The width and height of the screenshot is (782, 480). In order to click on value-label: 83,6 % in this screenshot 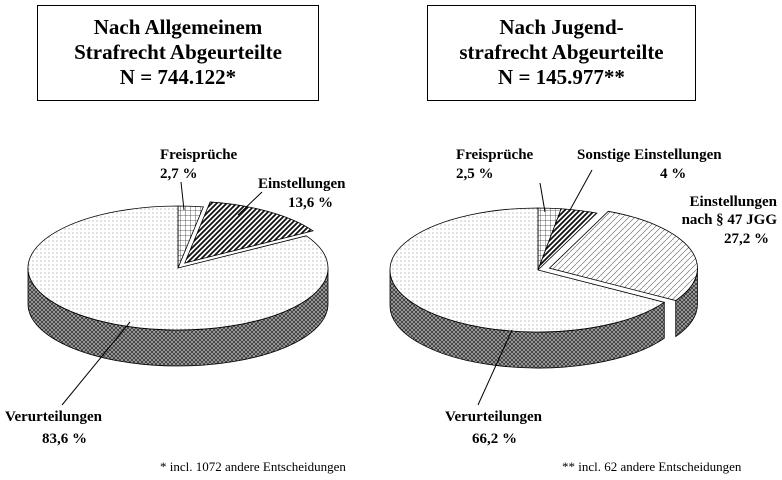, I will do `click(64, 439)`.